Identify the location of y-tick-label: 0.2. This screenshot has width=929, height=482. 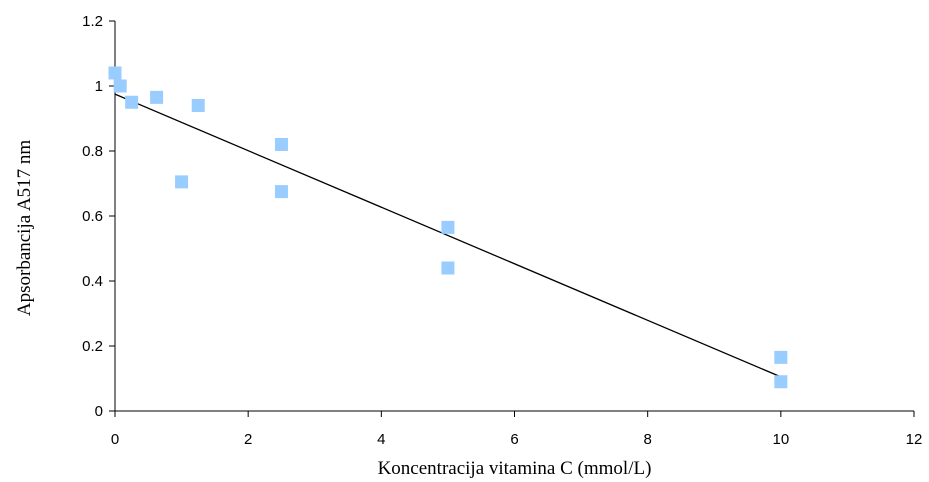
(92, 346).